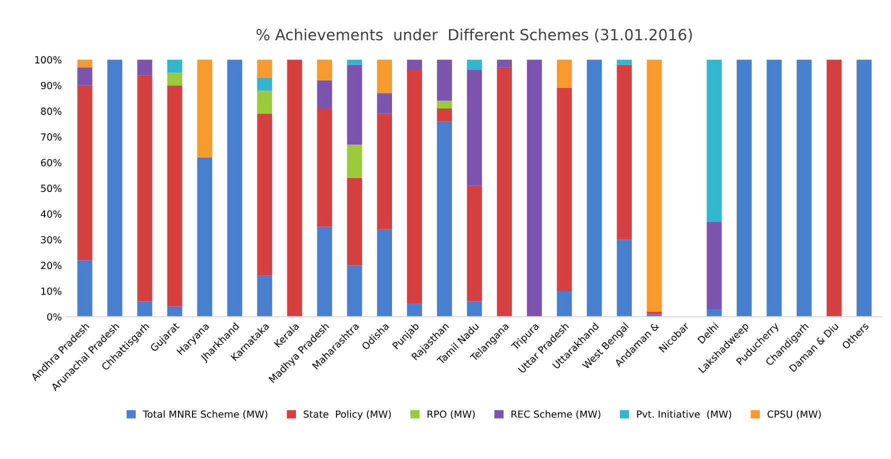  I want to click on legend-label: RPO (MW), so click(451, 414).